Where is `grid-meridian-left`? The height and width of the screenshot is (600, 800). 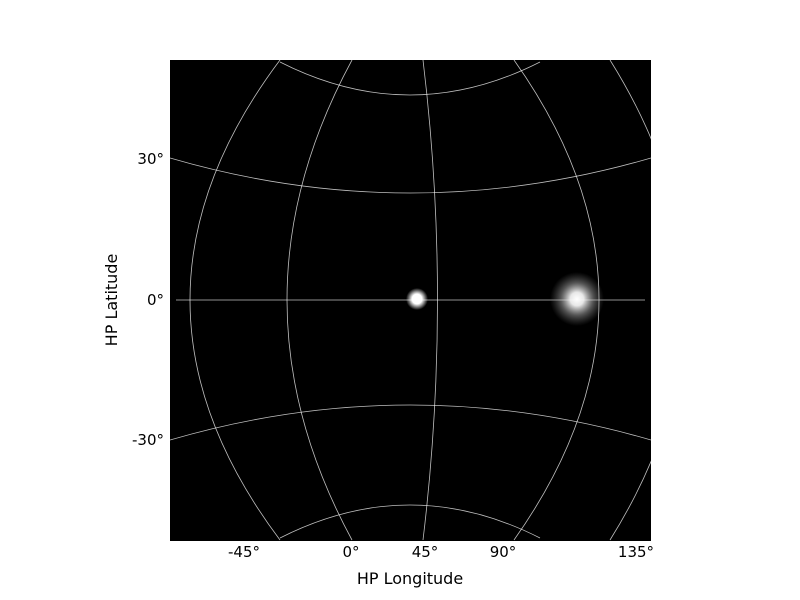 grid-meridian-left is located at coordinates (319, 300).